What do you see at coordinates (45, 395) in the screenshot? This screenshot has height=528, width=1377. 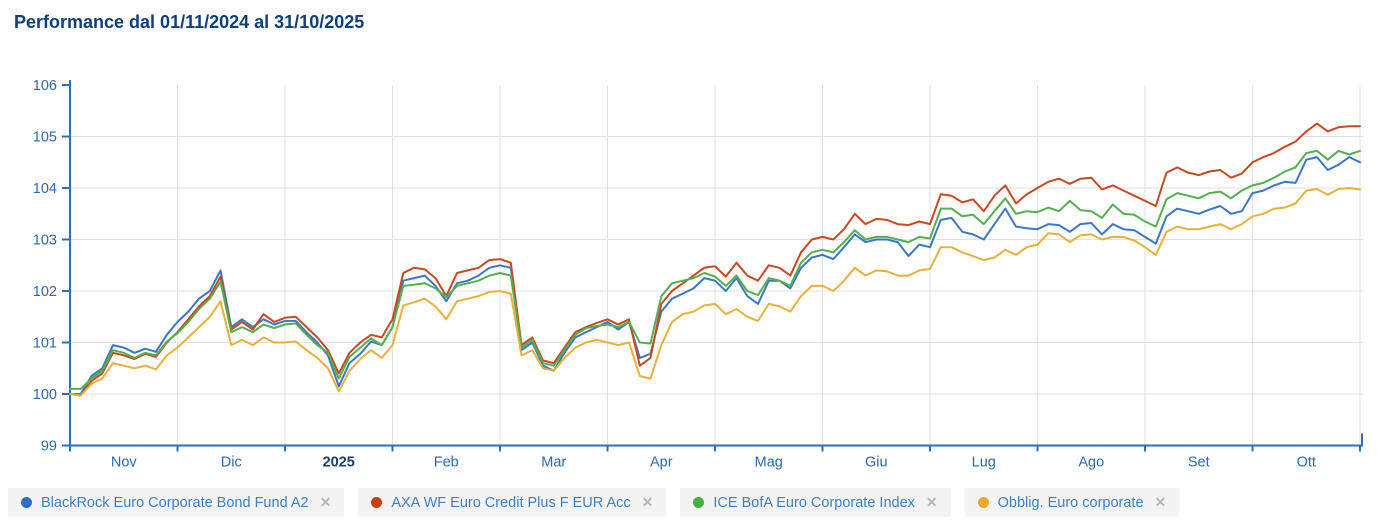 I see `y-axis-label-100: 100` at bounding box center [45, 395].